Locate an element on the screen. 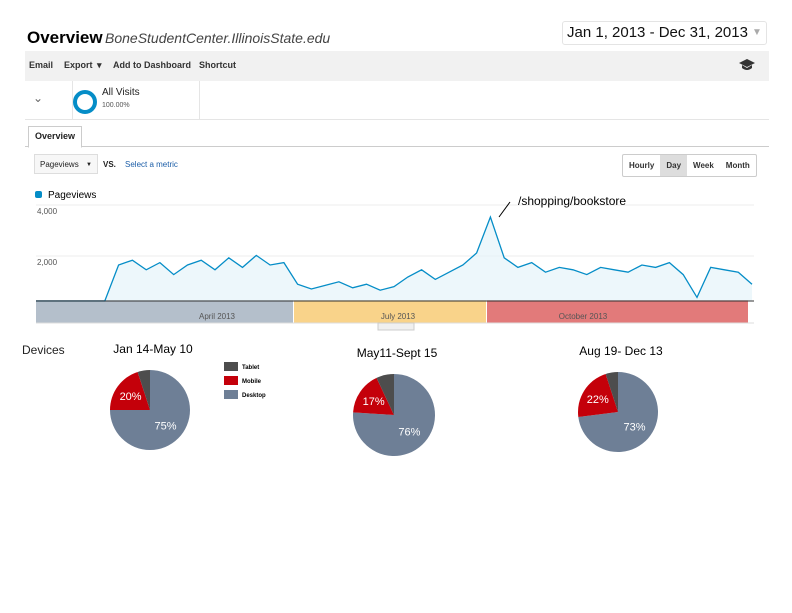  interval-week: Week is located at coordinates (703, 165).